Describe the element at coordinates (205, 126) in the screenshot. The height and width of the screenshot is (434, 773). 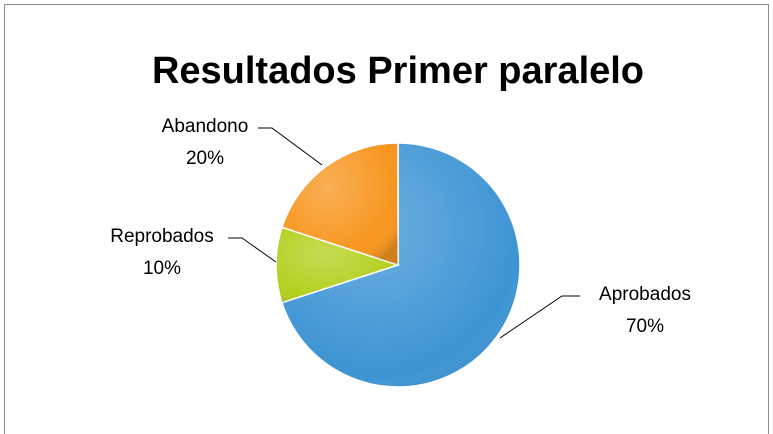
I see `slice-label: Abandono` at that location.